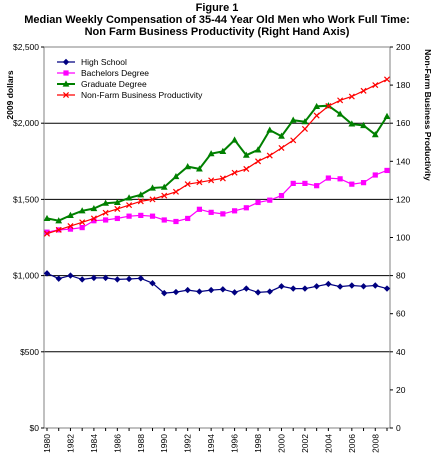 The width and height of the screenshot is (435, 459). Describe the element at coordinates (26, 199) in the screenshot. I see `left-tick-label: $1,500` at that location.